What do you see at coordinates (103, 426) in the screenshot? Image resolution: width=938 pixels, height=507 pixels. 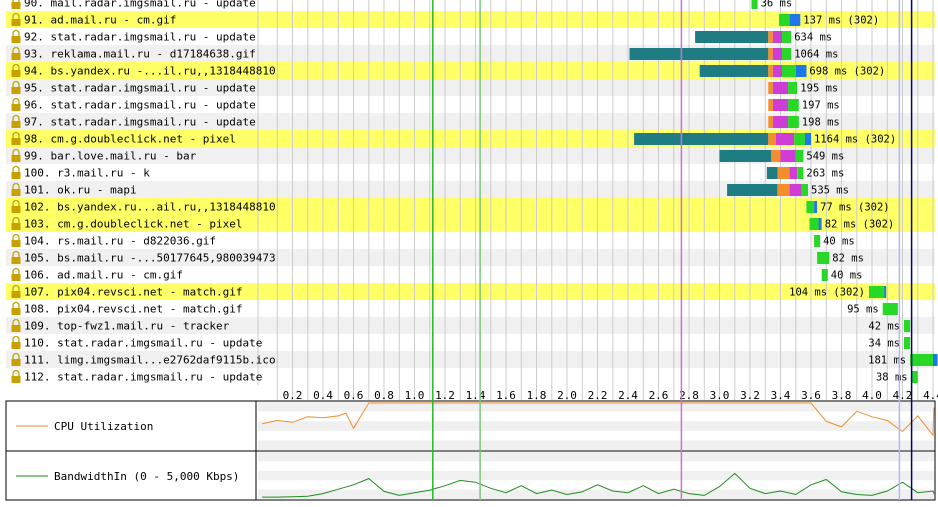 I see `cpu-legend-label: CPU Utilization` at bounding box center [103, 426].